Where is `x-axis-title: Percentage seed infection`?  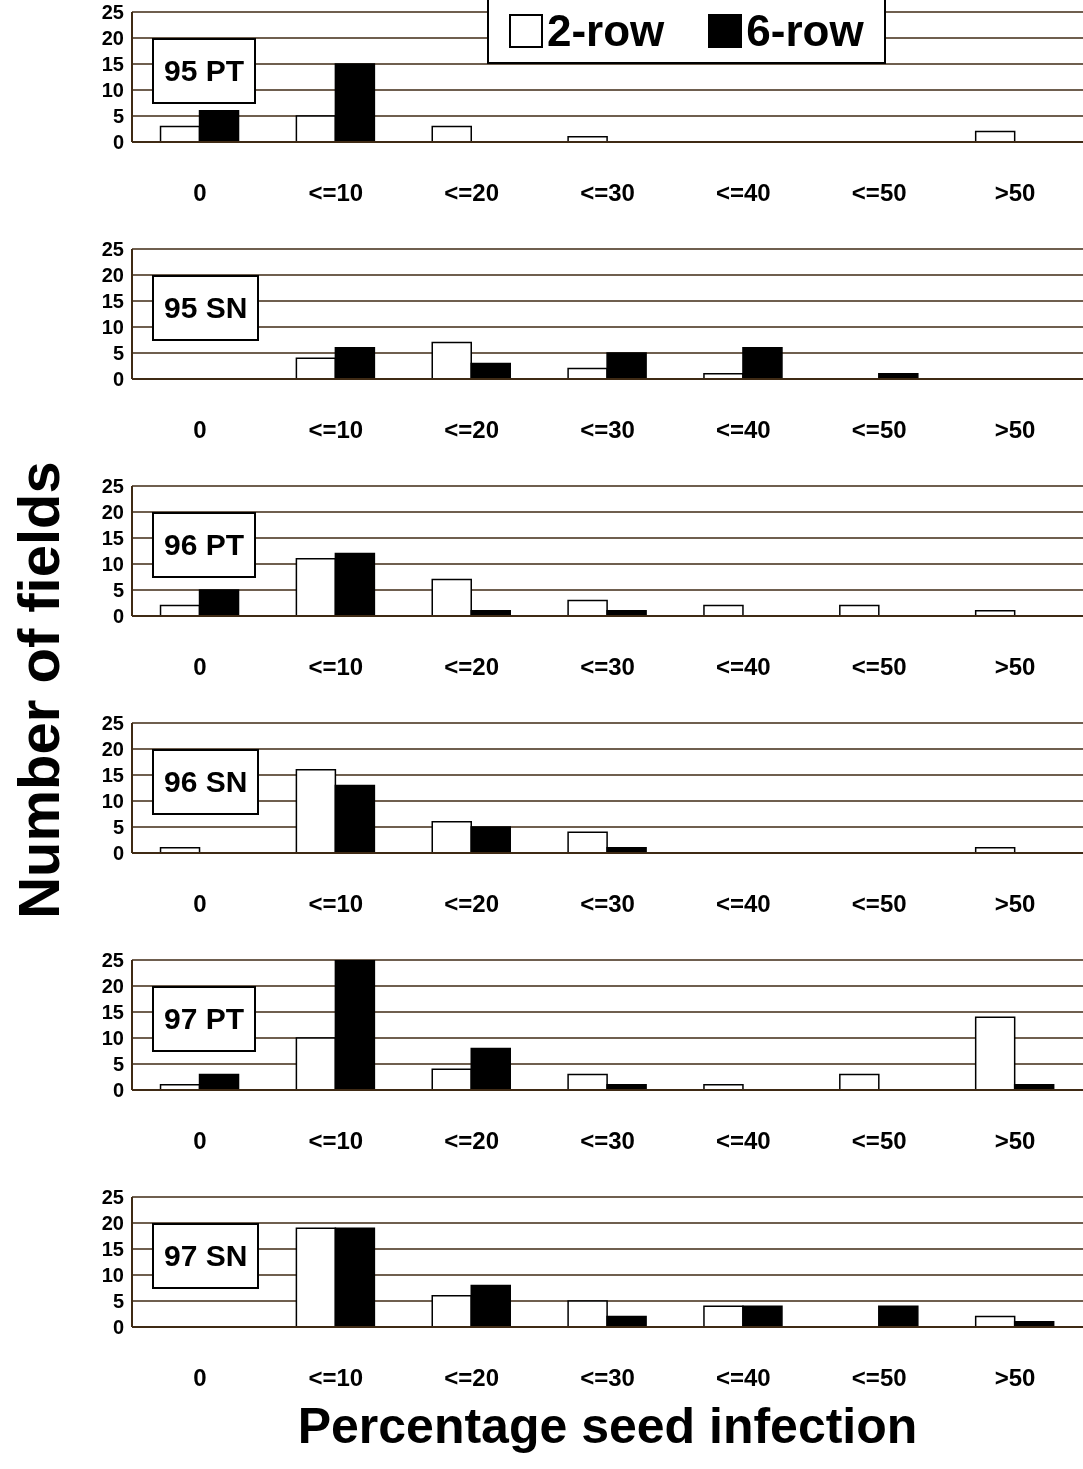
x-axis-title: Percentage seed infection is located at coordinates (607, 1426).